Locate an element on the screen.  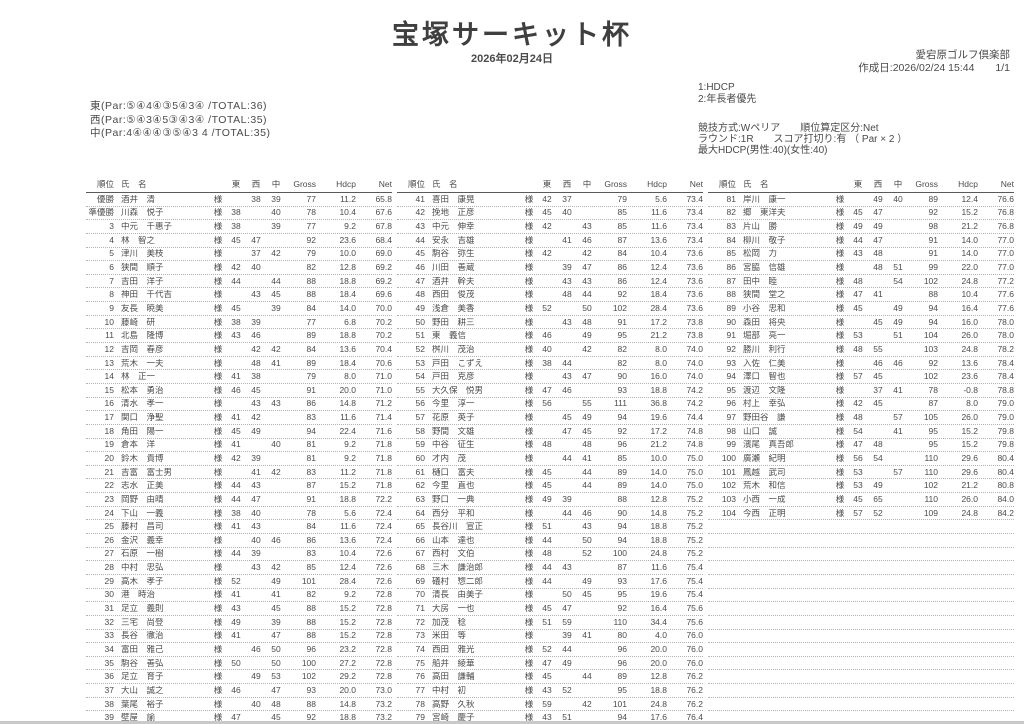
net-cell: 70.6 is located at coordinates (383, 363).